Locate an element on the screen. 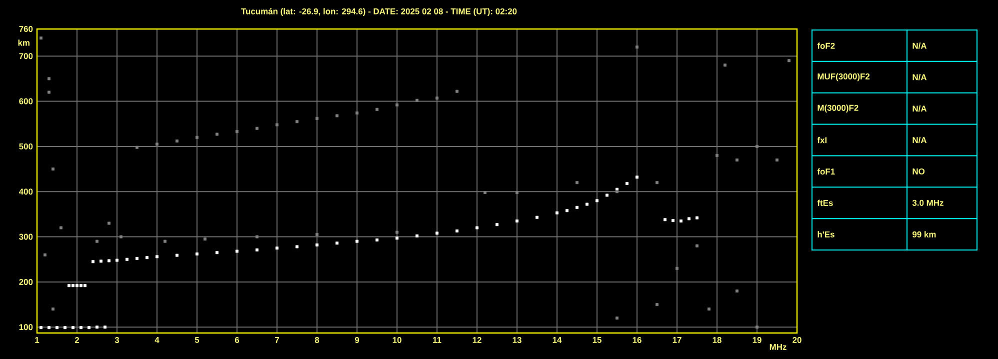 Image resolution: width=998 pixels, height=359 pixels. y-axis-title: km is located at coordinates (24, 43).